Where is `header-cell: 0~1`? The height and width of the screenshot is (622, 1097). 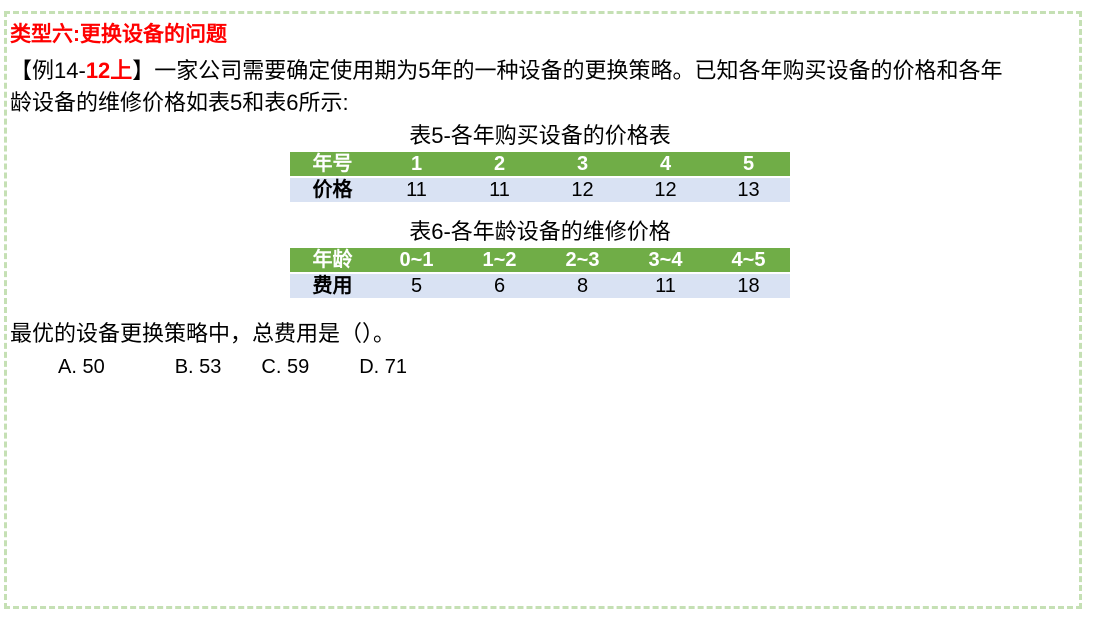
header-cell: 0~1 is located at coordinates (416, 261).